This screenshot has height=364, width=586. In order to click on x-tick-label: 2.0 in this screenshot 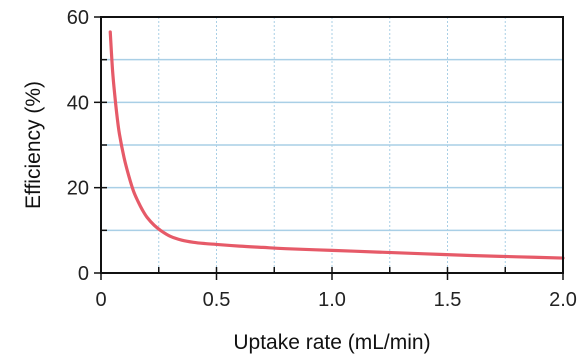, I will do `click(563, 300)`.